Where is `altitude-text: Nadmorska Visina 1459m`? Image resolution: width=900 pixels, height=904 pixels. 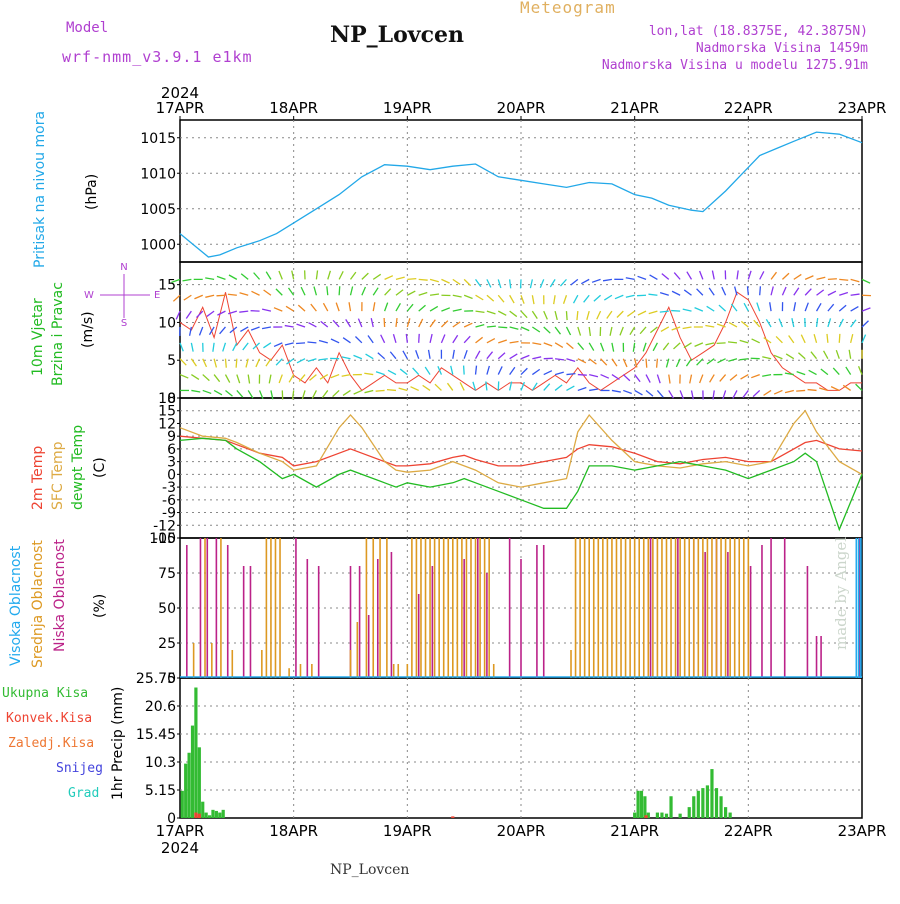
altitude-text: Nadmorska Visina 1459m is located at coordinates (782, 48).